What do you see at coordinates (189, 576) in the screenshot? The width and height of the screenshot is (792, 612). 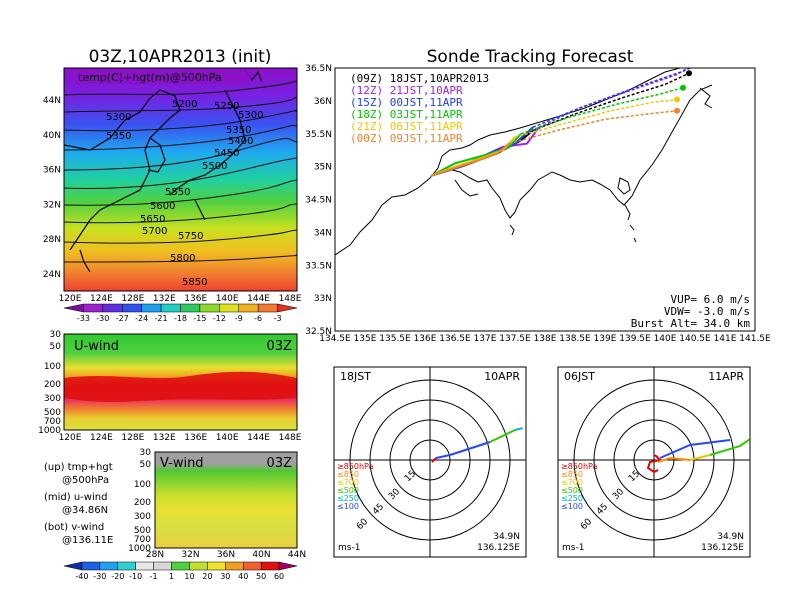 I see `colorbar-label: 10` at bounding box center [189, 576].